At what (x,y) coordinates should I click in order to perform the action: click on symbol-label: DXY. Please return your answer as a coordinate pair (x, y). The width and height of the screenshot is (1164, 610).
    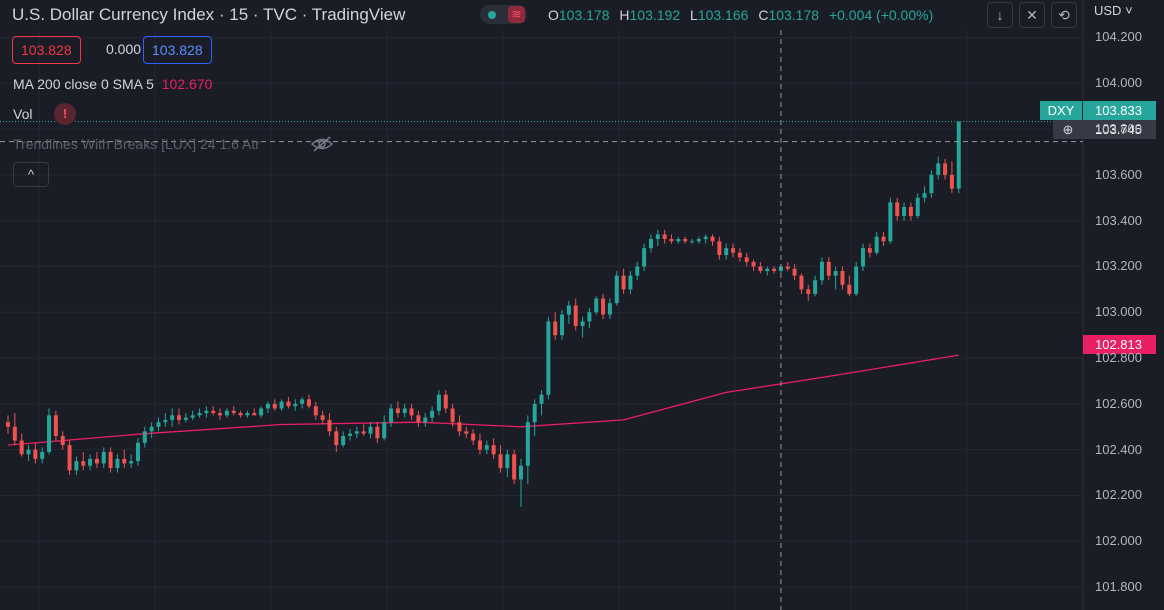
    Looking at the image, I should click on (1061, 110).